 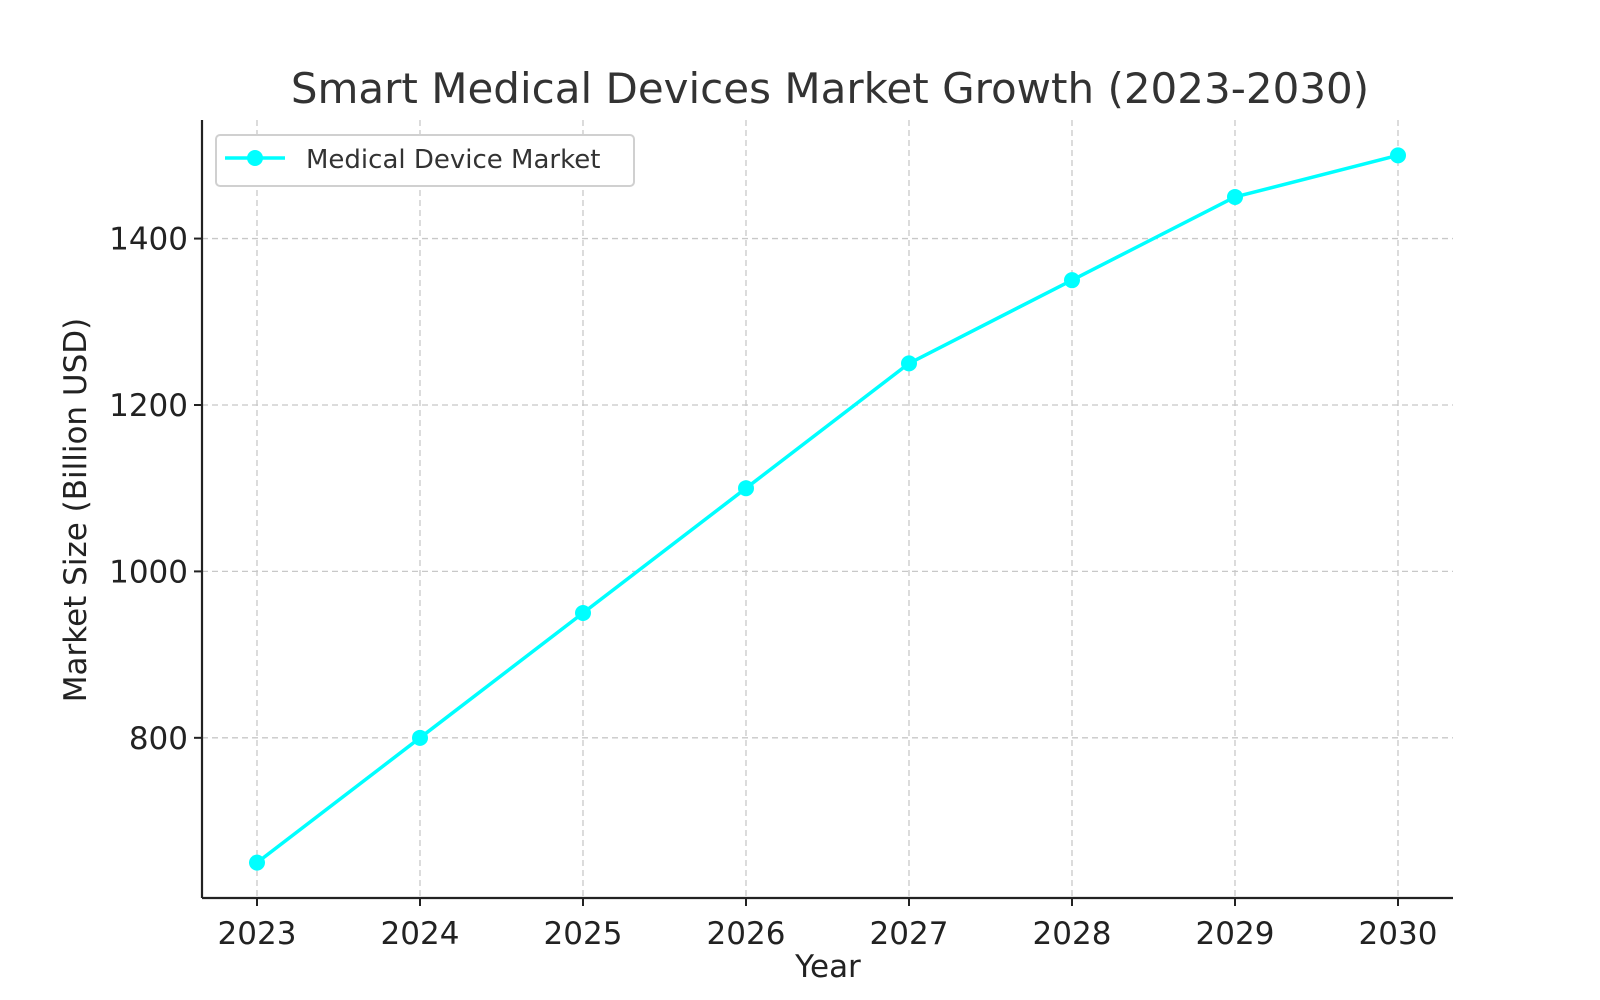 I want to click on legend: Medical Device Market, so click(x=425, y=160).